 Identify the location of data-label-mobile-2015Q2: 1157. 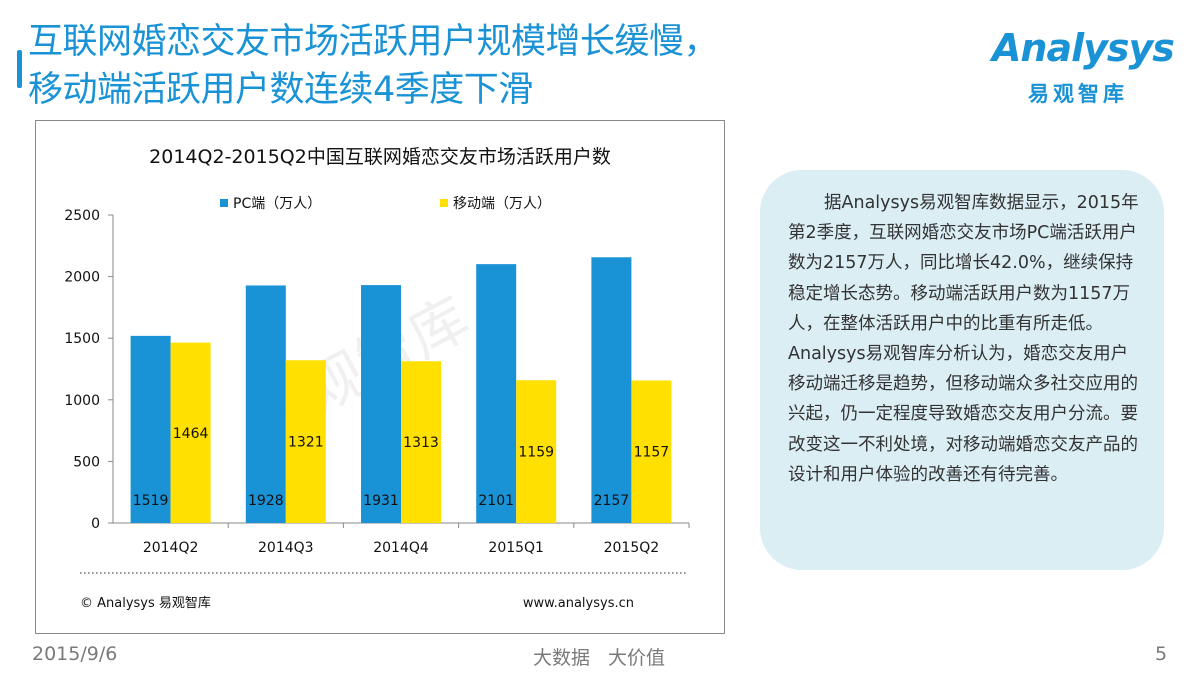
(652, 453).